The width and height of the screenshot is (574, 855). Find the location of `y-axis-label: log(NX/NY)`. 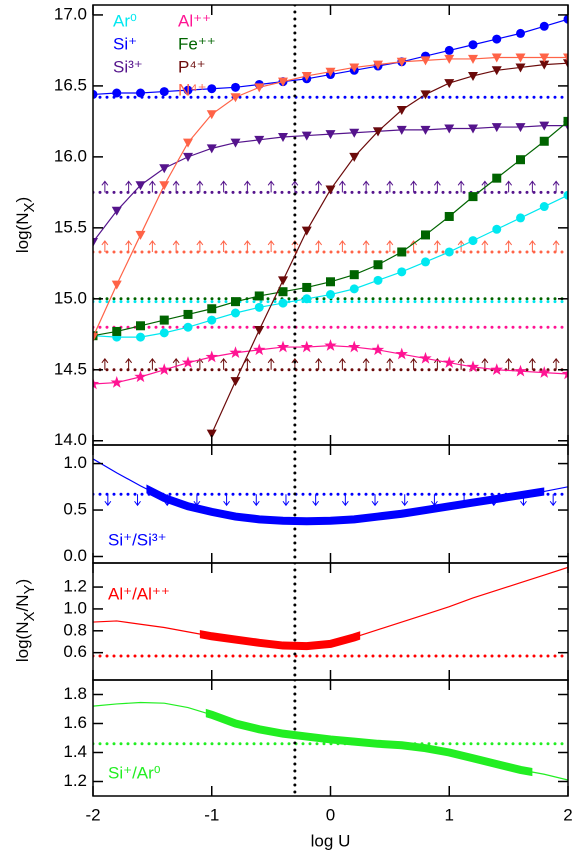

y-axis-label: log(NX/NY) is located at coordinates (25, 620).